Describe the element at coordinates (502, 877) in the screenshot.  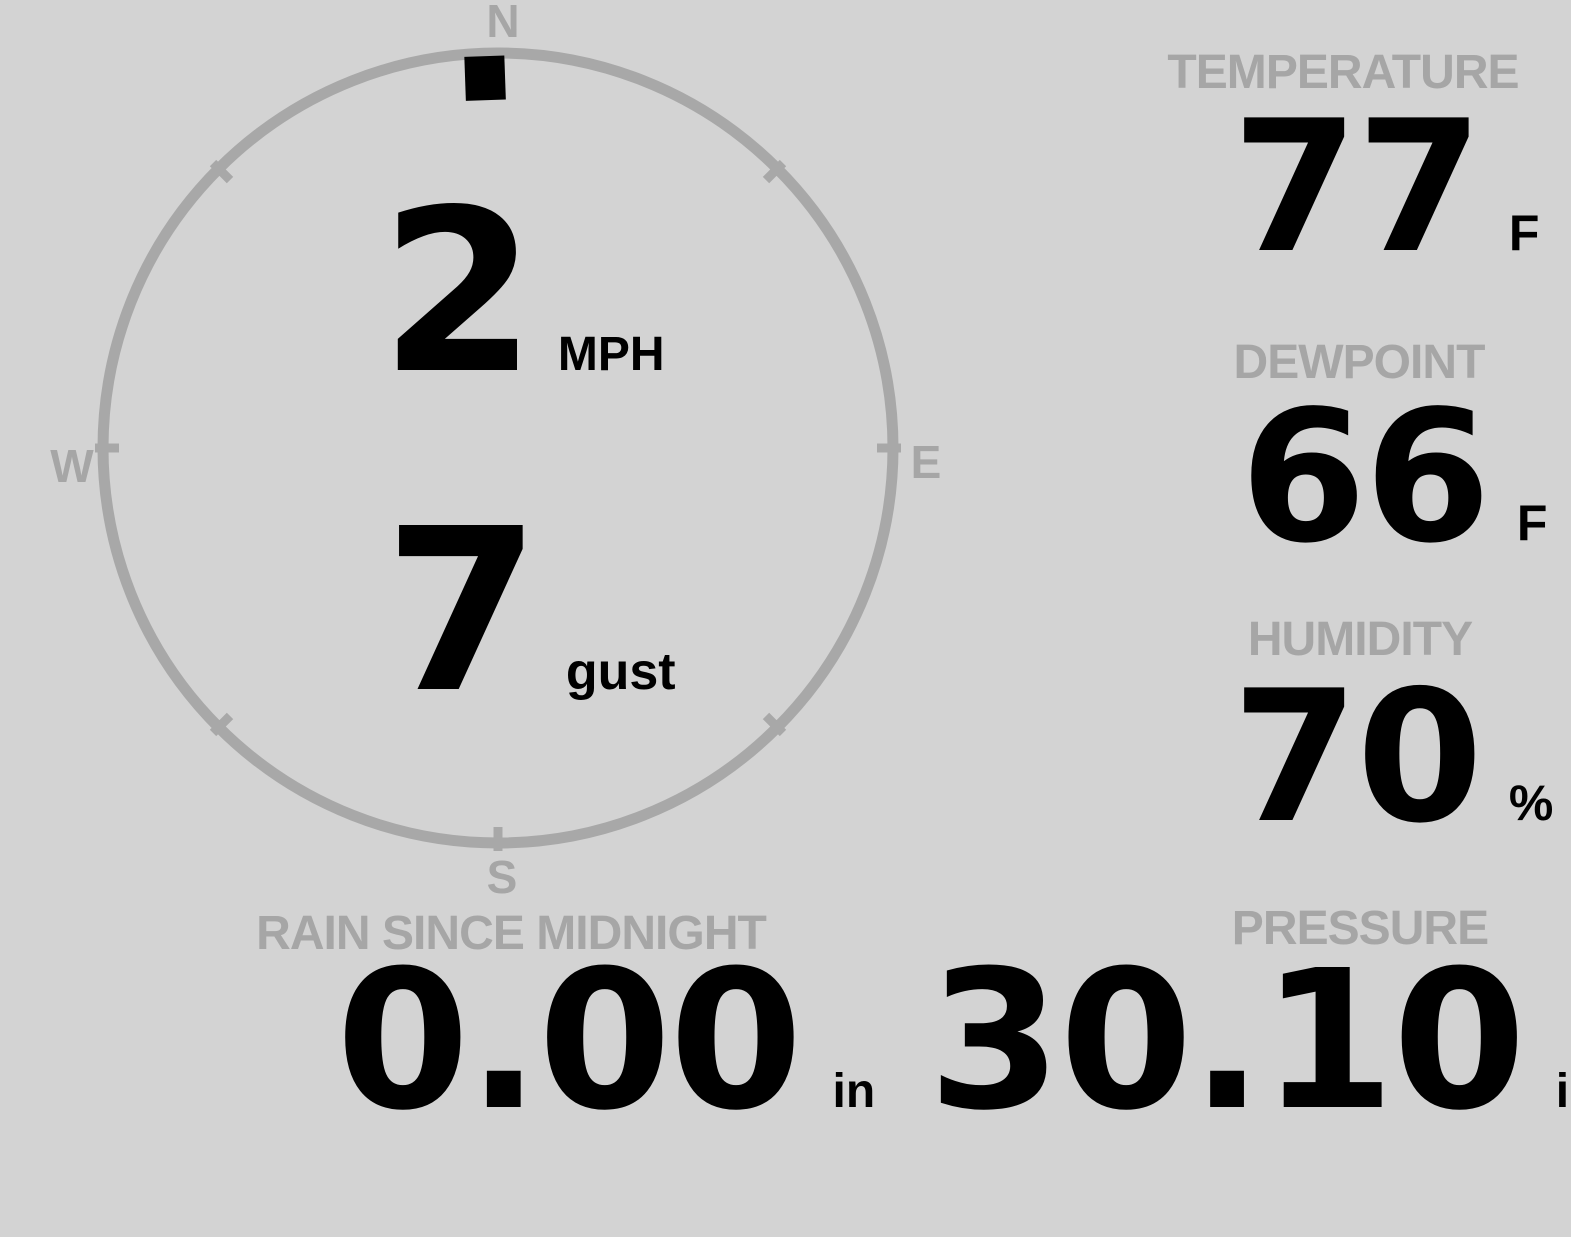
I see `compass-label-south: S` at that location.